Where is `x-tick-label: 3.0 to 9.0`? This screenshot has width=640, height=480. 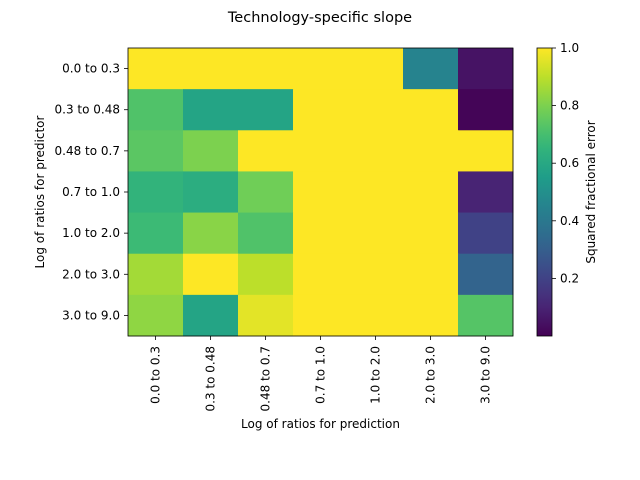
x-tick-label: 3.0 to 9.0 is located at coordinates (486, 375).